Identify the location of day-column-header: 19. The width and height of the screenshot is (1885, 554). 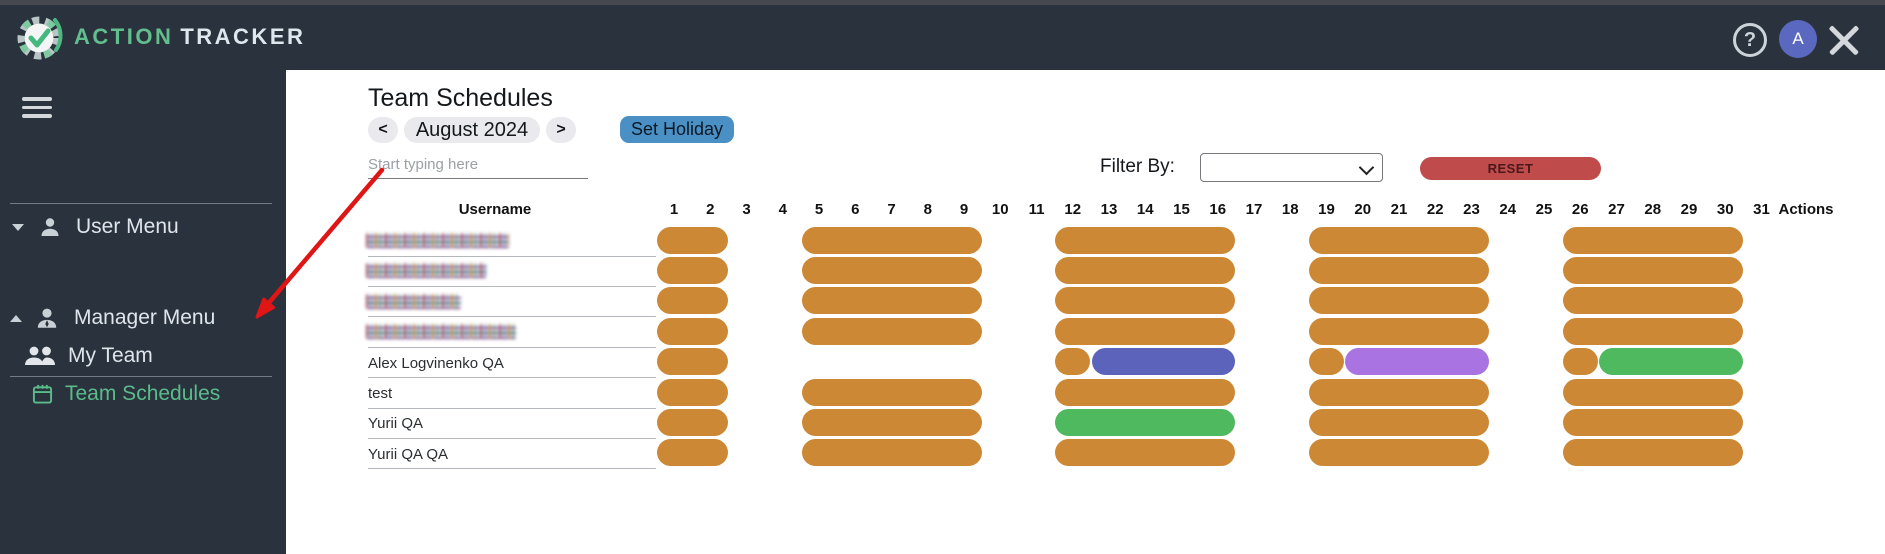
(1326, 209).